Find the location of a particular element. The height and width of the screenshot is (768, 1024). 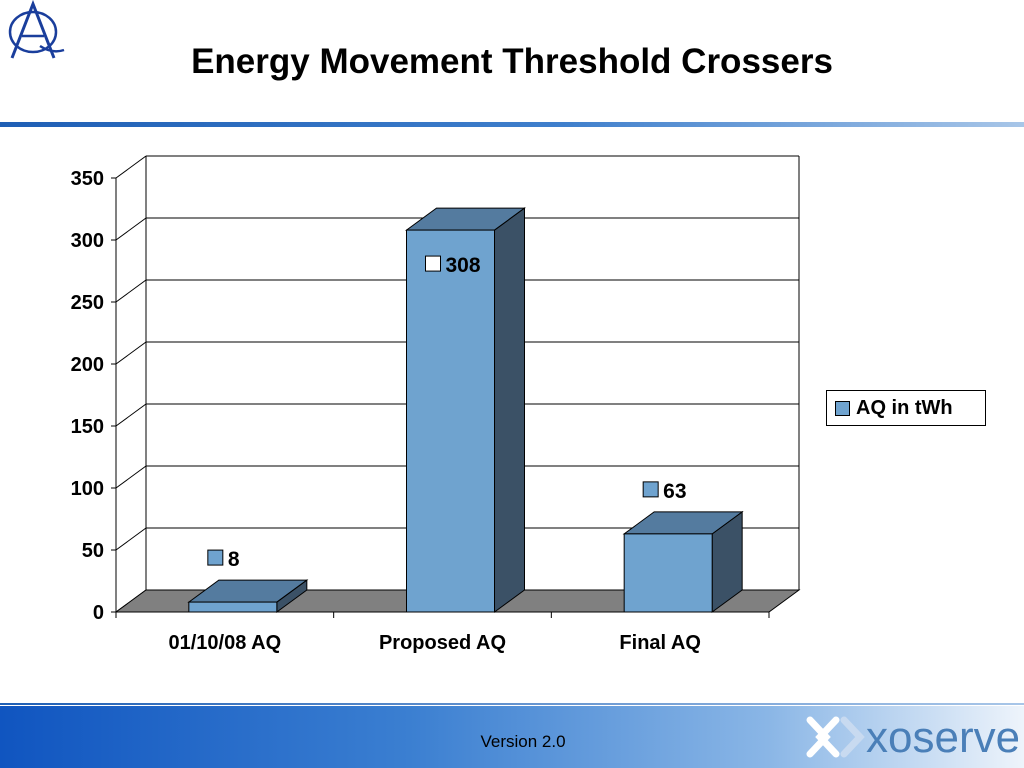

header-rule is located at coordinates (512, 124).